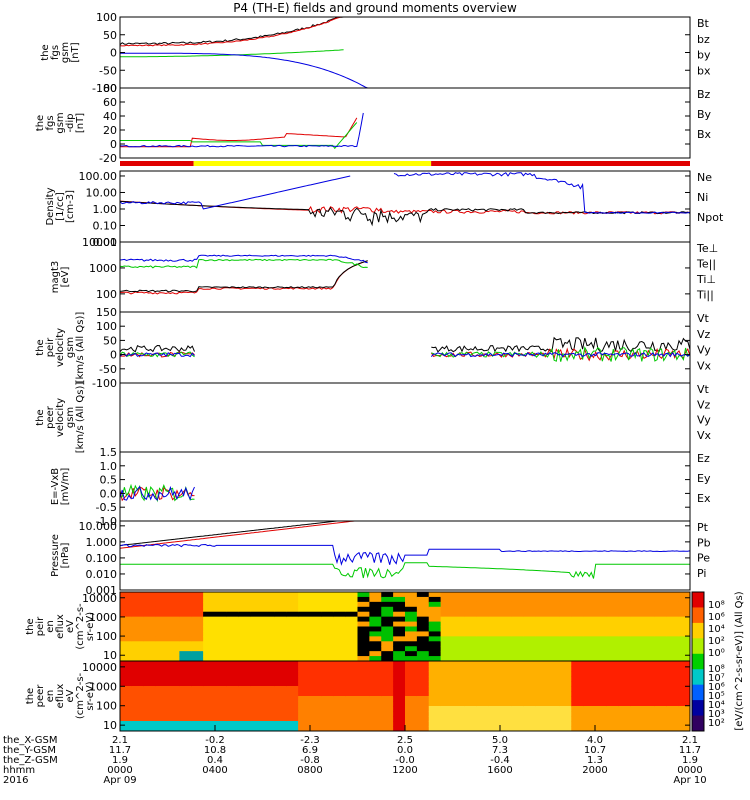 The height and width of the screenshot is (800, 750). What do you see at coordinates (690, 760) in the screenshot?
I see `x-tick-label: 1.9` at bounding box center [690, 760].